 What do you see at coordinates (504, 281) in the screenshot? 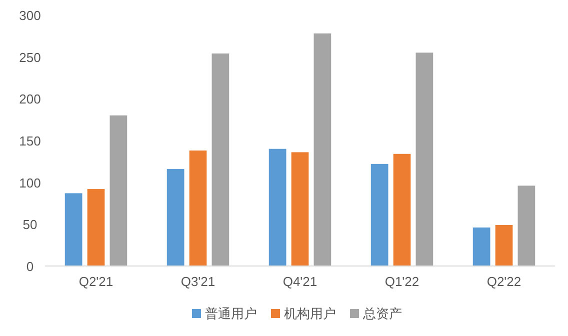
I see `x-tick-label: Q2'22` at bounding box center [504, 281].